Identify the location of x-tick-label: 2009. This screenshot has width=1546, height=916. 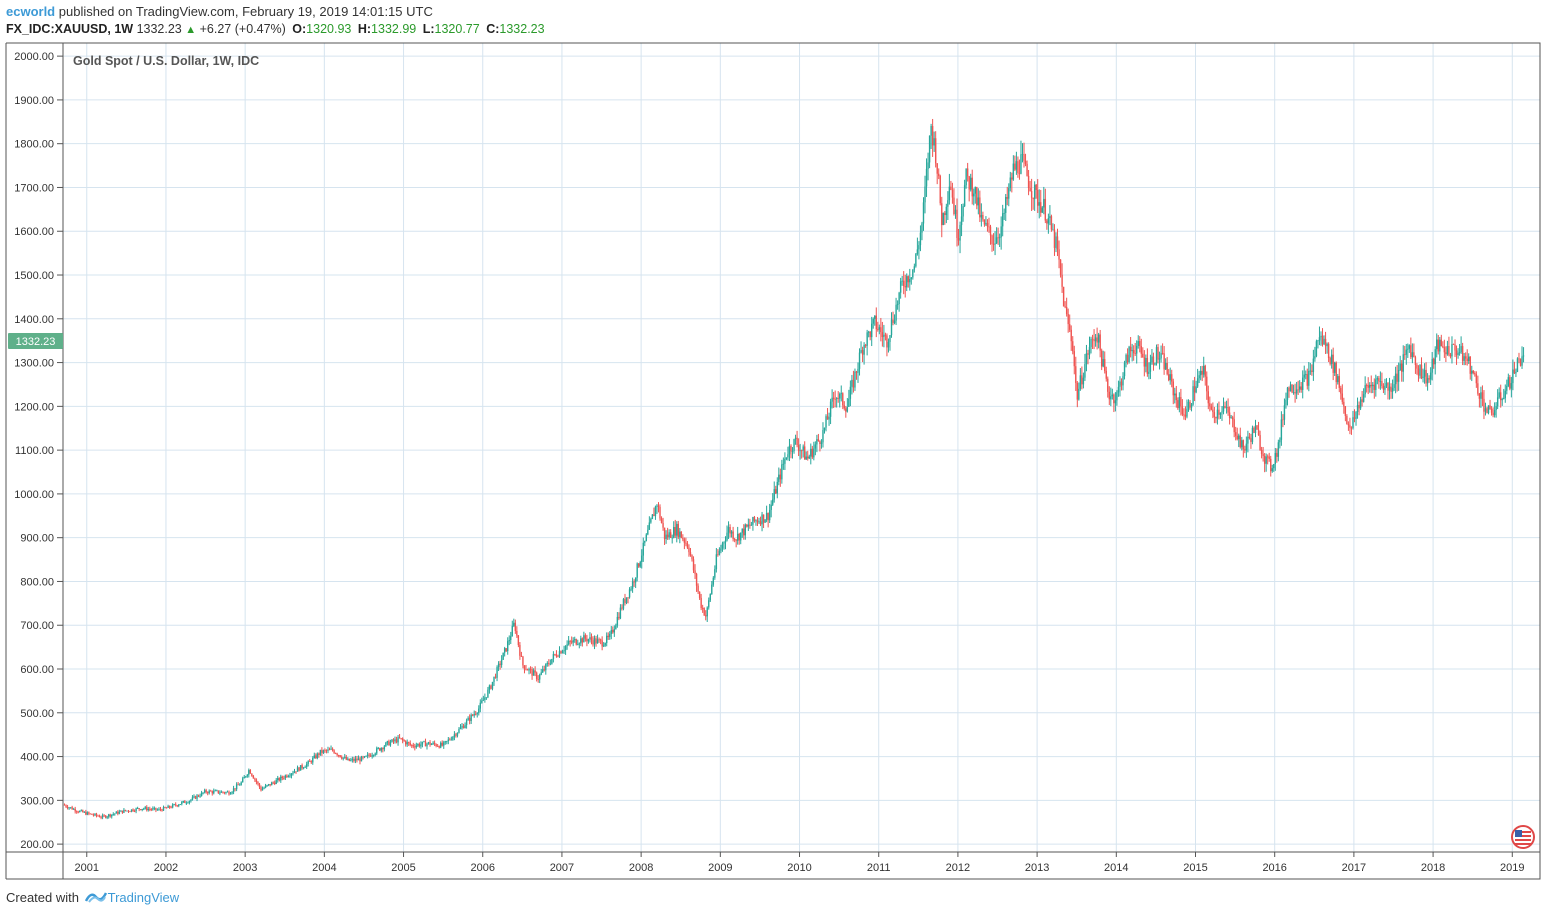
(720, 868).